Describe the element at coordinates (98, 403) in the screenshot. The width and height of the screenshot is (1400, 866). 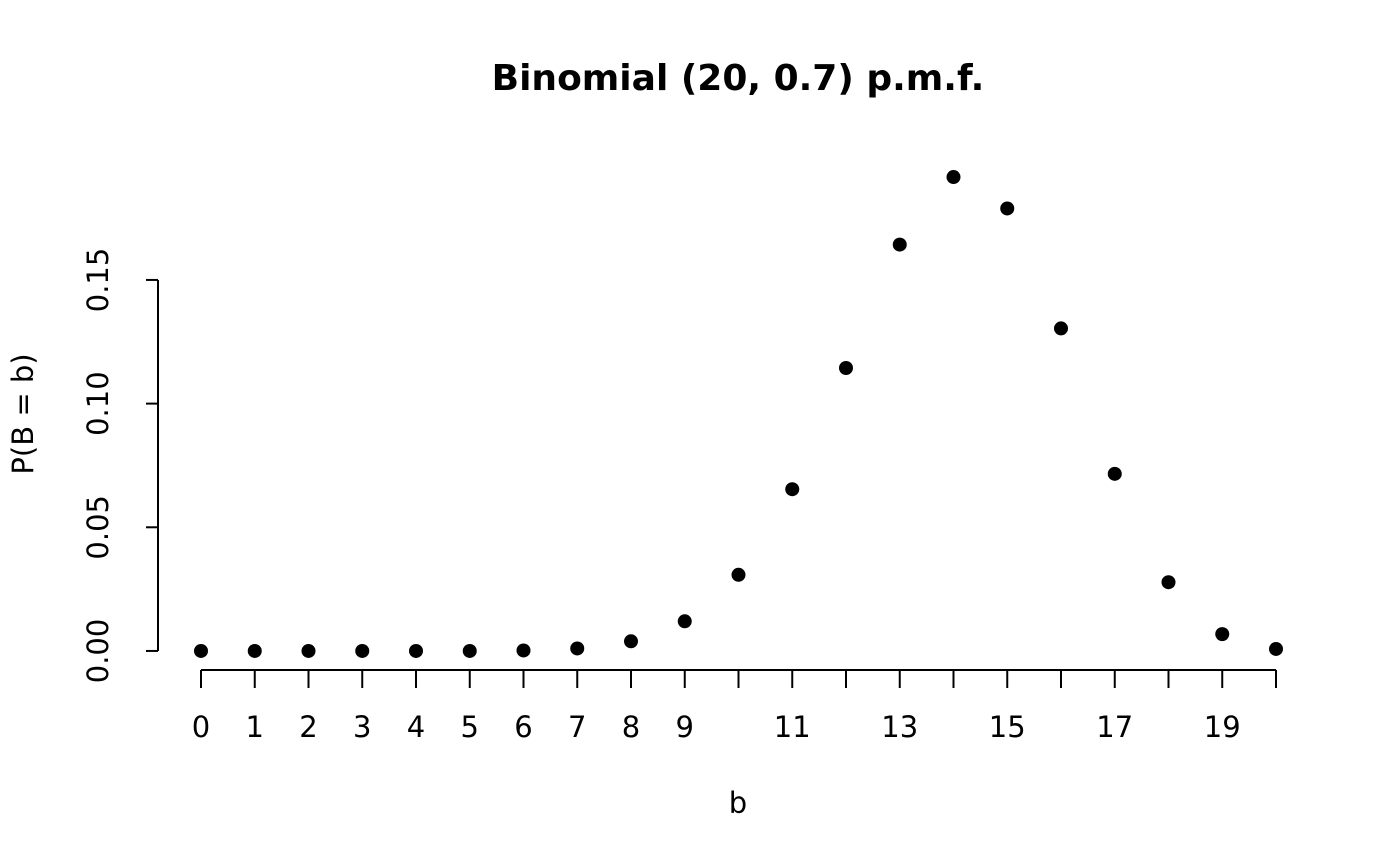
I see `y-tick-label: 0.10` at that location.